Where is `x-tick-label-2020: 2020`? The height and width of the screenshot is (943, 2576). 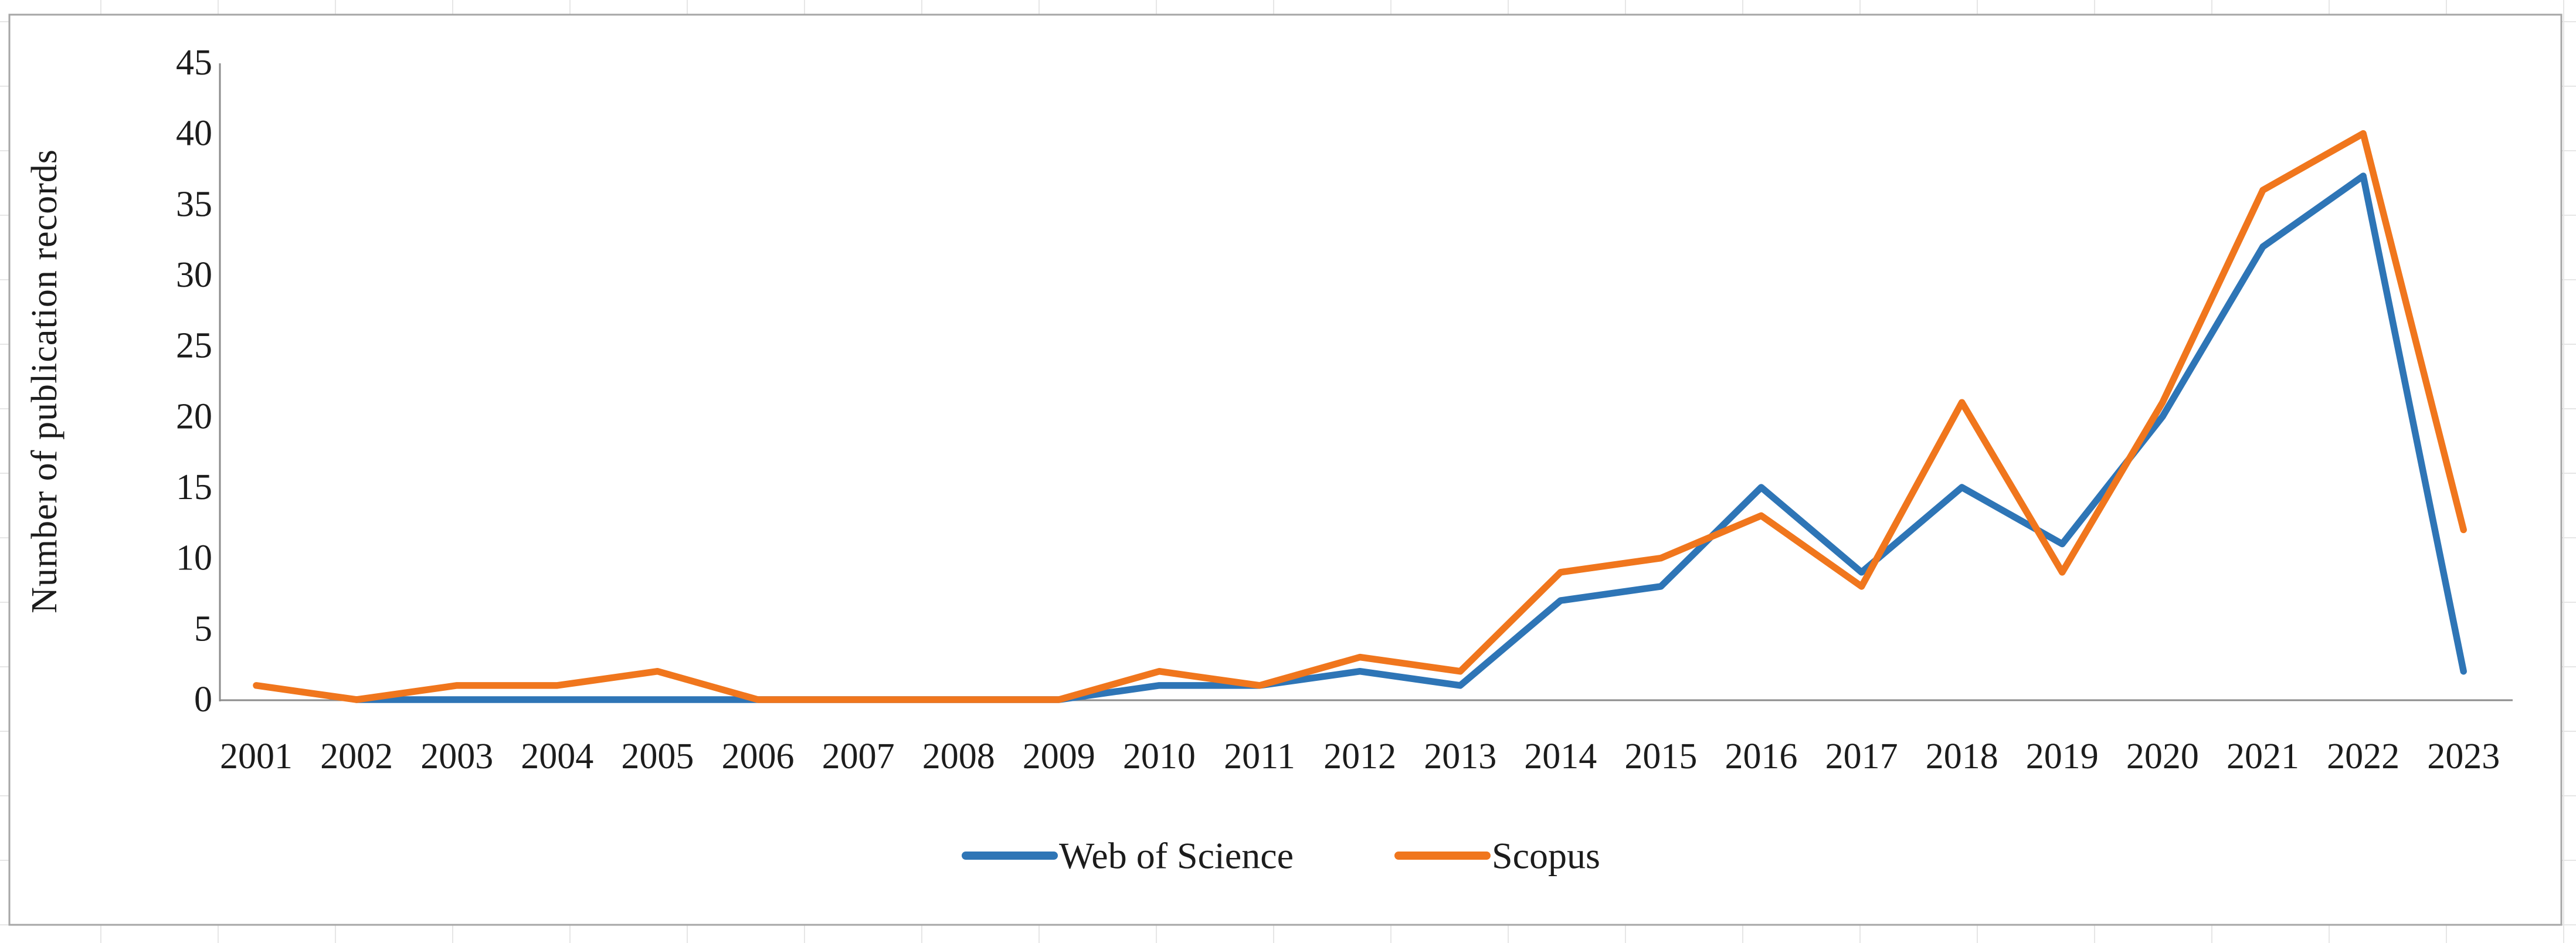
x-tick-label-2020: 2020 is located at coordinates (2162, 756).